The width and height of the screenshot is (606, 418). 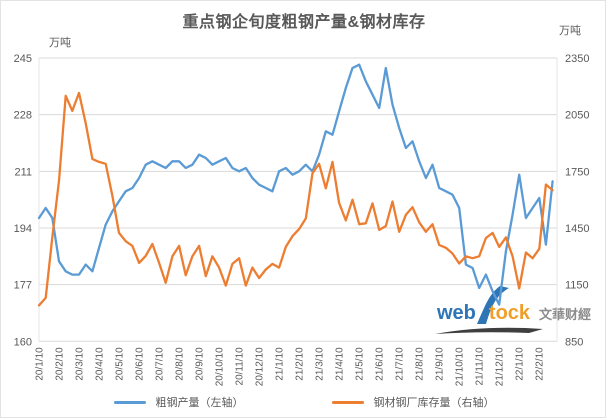 What do you see at coordinates (420, 364) in the screenshot?
I see `x-axis-tick-label: 21/8/10` at bounding box center [420, 364].